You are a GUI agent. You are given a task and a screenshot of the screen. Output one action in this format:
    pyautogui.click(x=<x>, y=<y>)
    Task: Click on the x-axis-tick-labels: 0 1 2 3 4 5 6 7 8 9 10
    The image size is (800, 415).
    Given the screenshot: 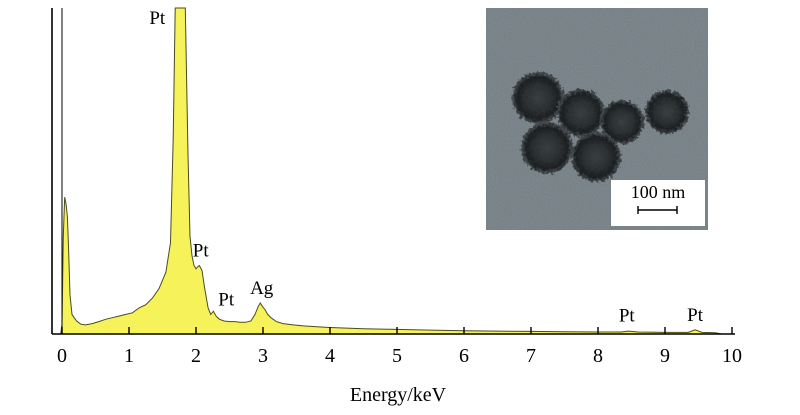 What is the action you would take?
    pyautogui.click(x=399, y=356)
    